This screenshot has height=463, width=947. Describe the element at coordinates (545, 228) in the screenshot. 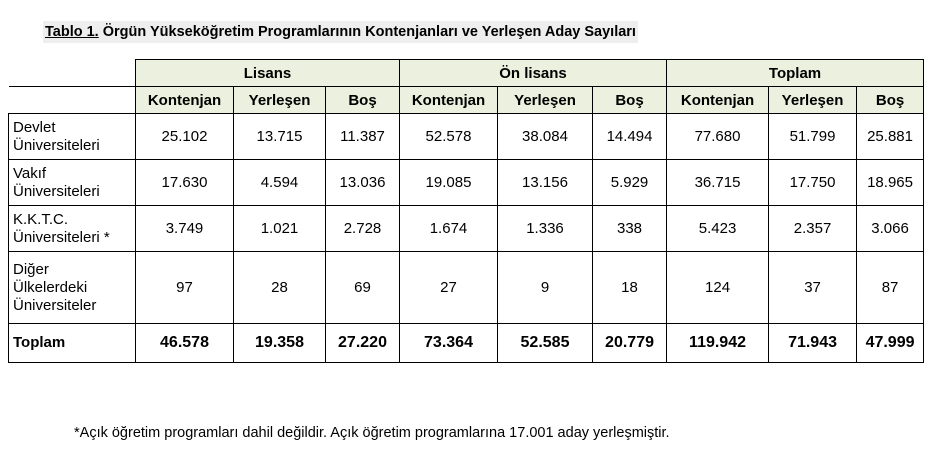

I see `value-cell: 1.336` at that location.